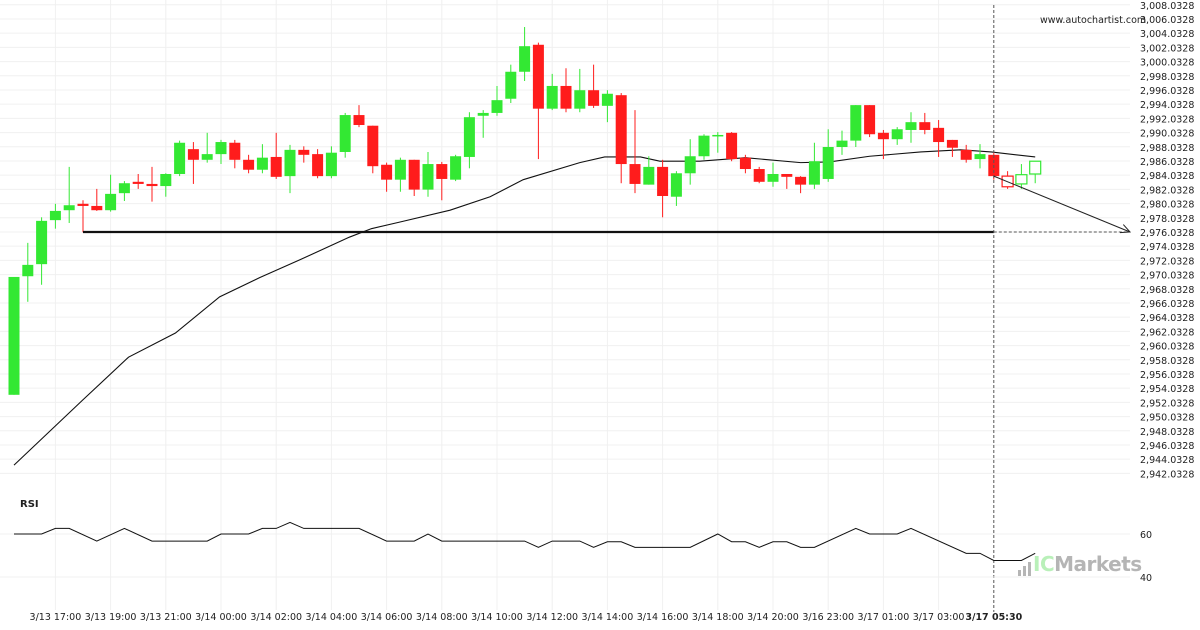  Describe the element at coordinates (1146, 578) in the screenshot. I see `rsi-tick-label: 40` at that location.